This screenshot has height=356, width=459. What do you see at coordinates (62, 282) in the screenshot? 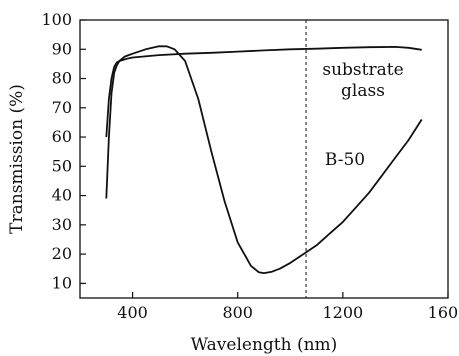
I see `y-tick-label-10: 10` at bounding box center [62, 282].